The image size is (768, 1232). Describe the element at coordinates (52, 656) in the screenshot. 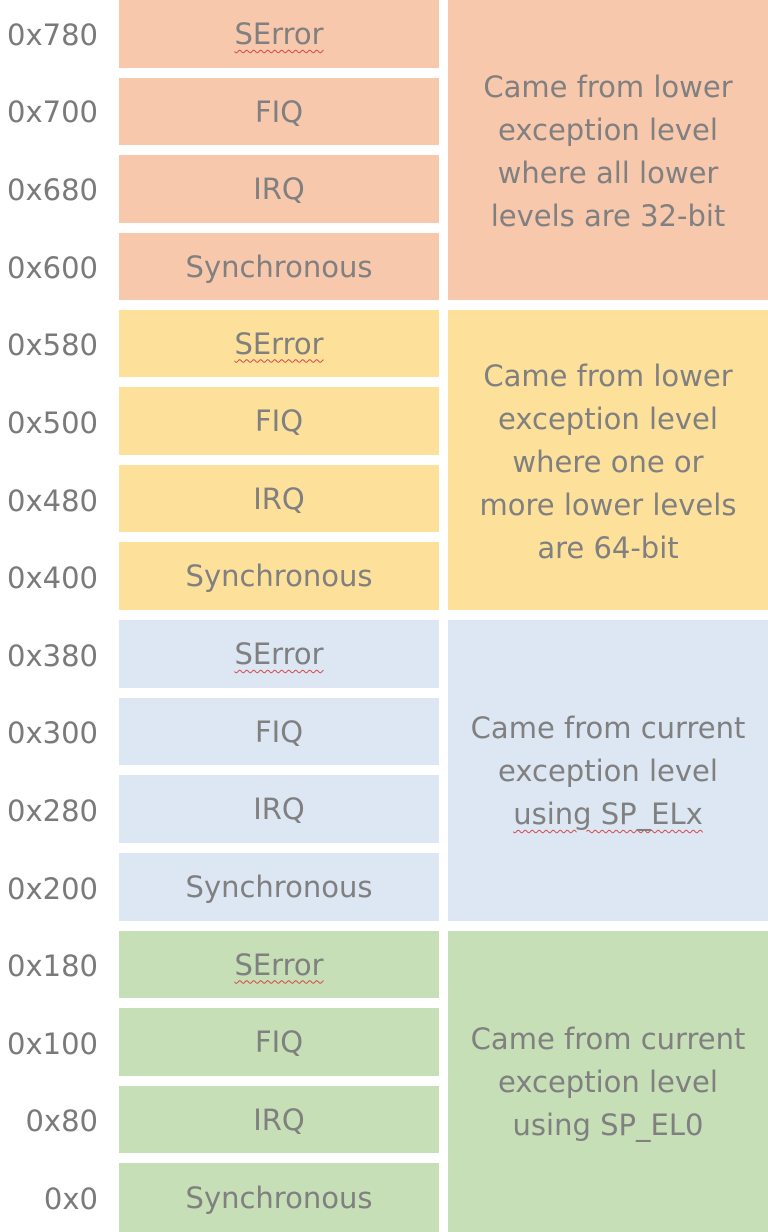

I see `offset-label: 0x380` at that location.